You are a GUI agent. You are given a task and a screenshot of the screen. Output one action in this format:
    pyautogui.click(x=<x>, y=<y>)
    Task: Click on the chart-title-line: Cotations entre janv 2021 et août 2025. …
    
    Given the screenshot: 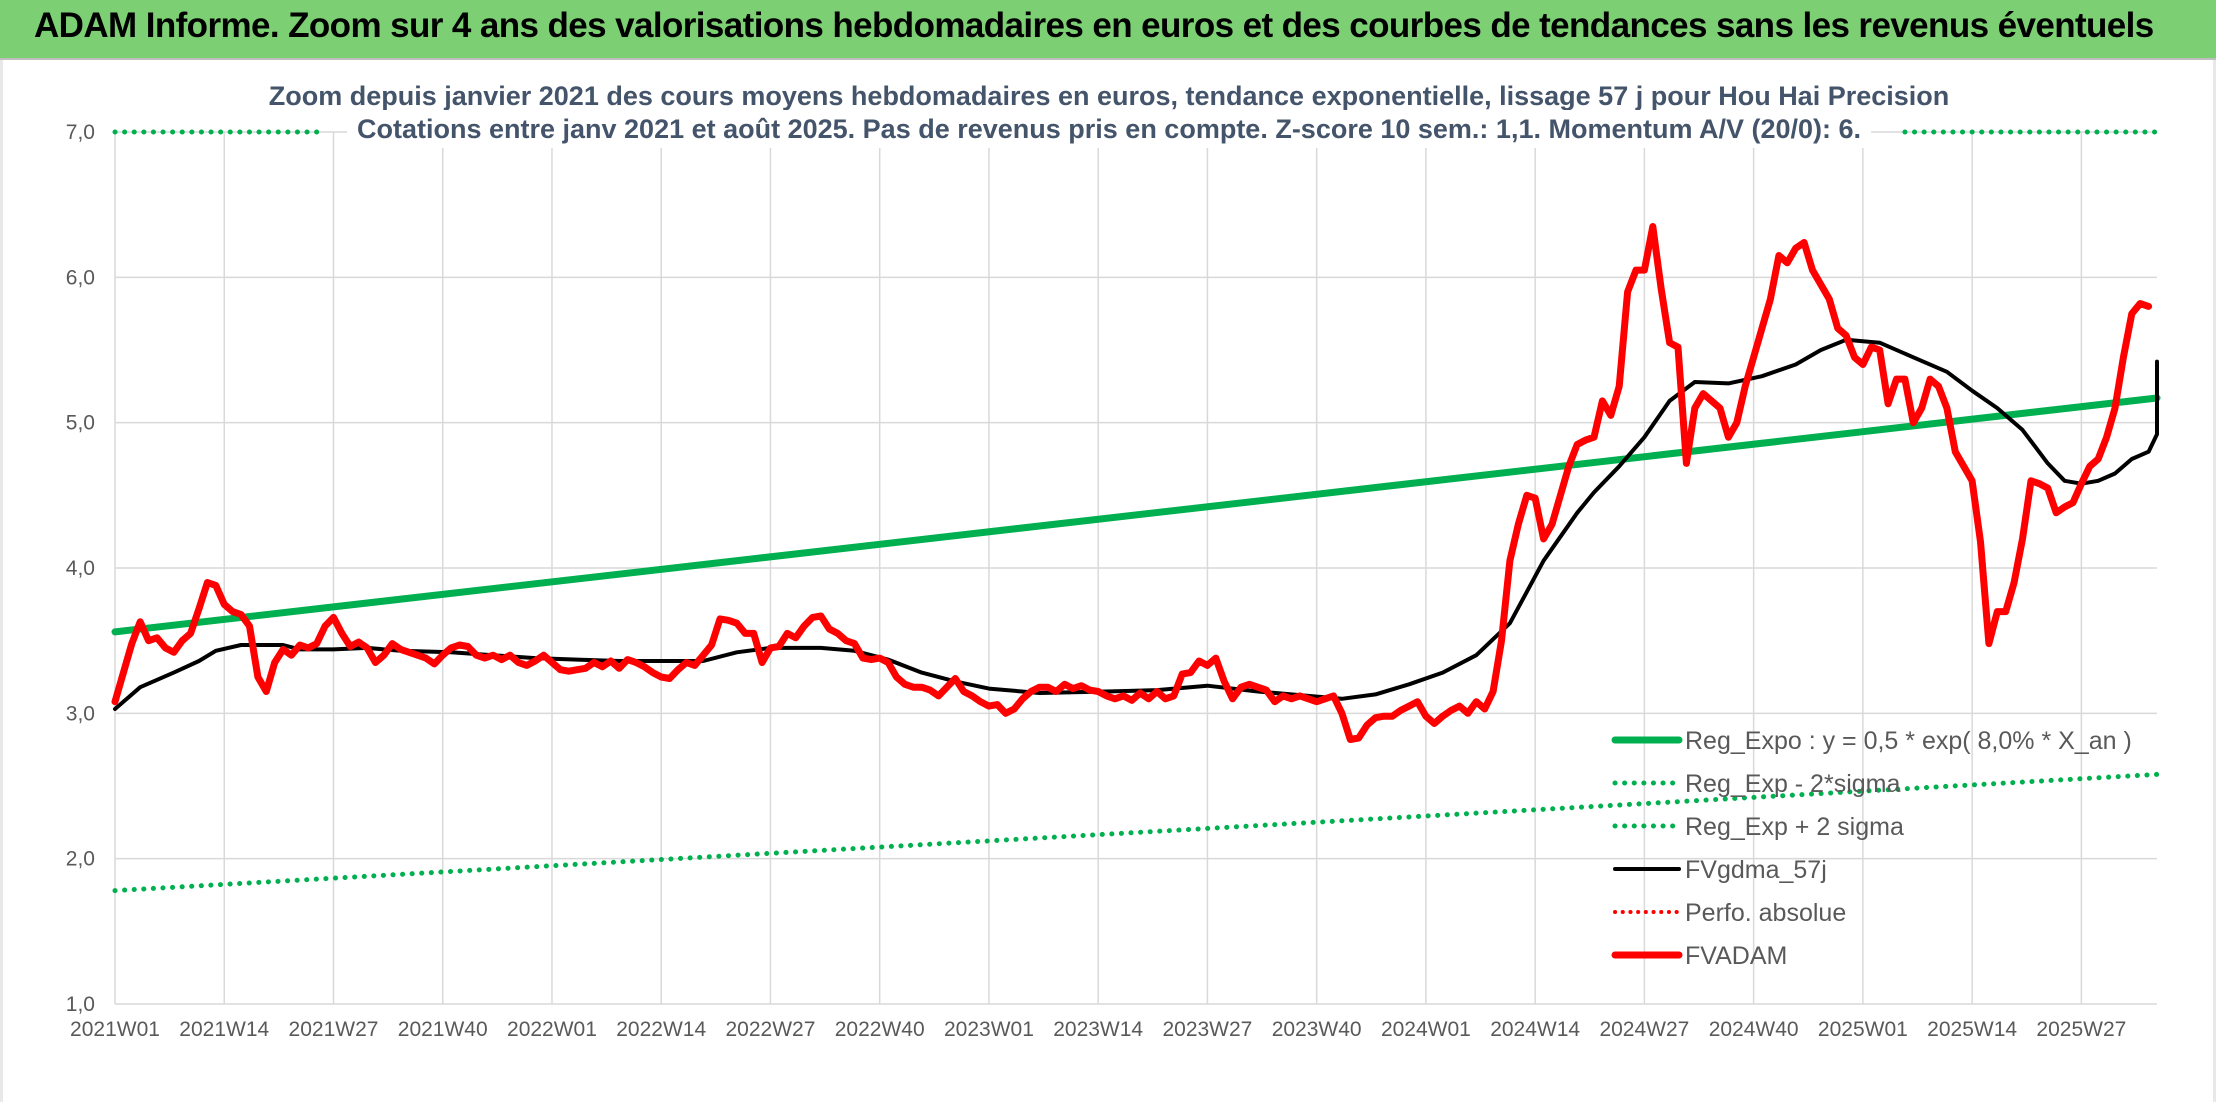 What is the action you would take?
    pyautogui.click(x=1109, y=129)
    